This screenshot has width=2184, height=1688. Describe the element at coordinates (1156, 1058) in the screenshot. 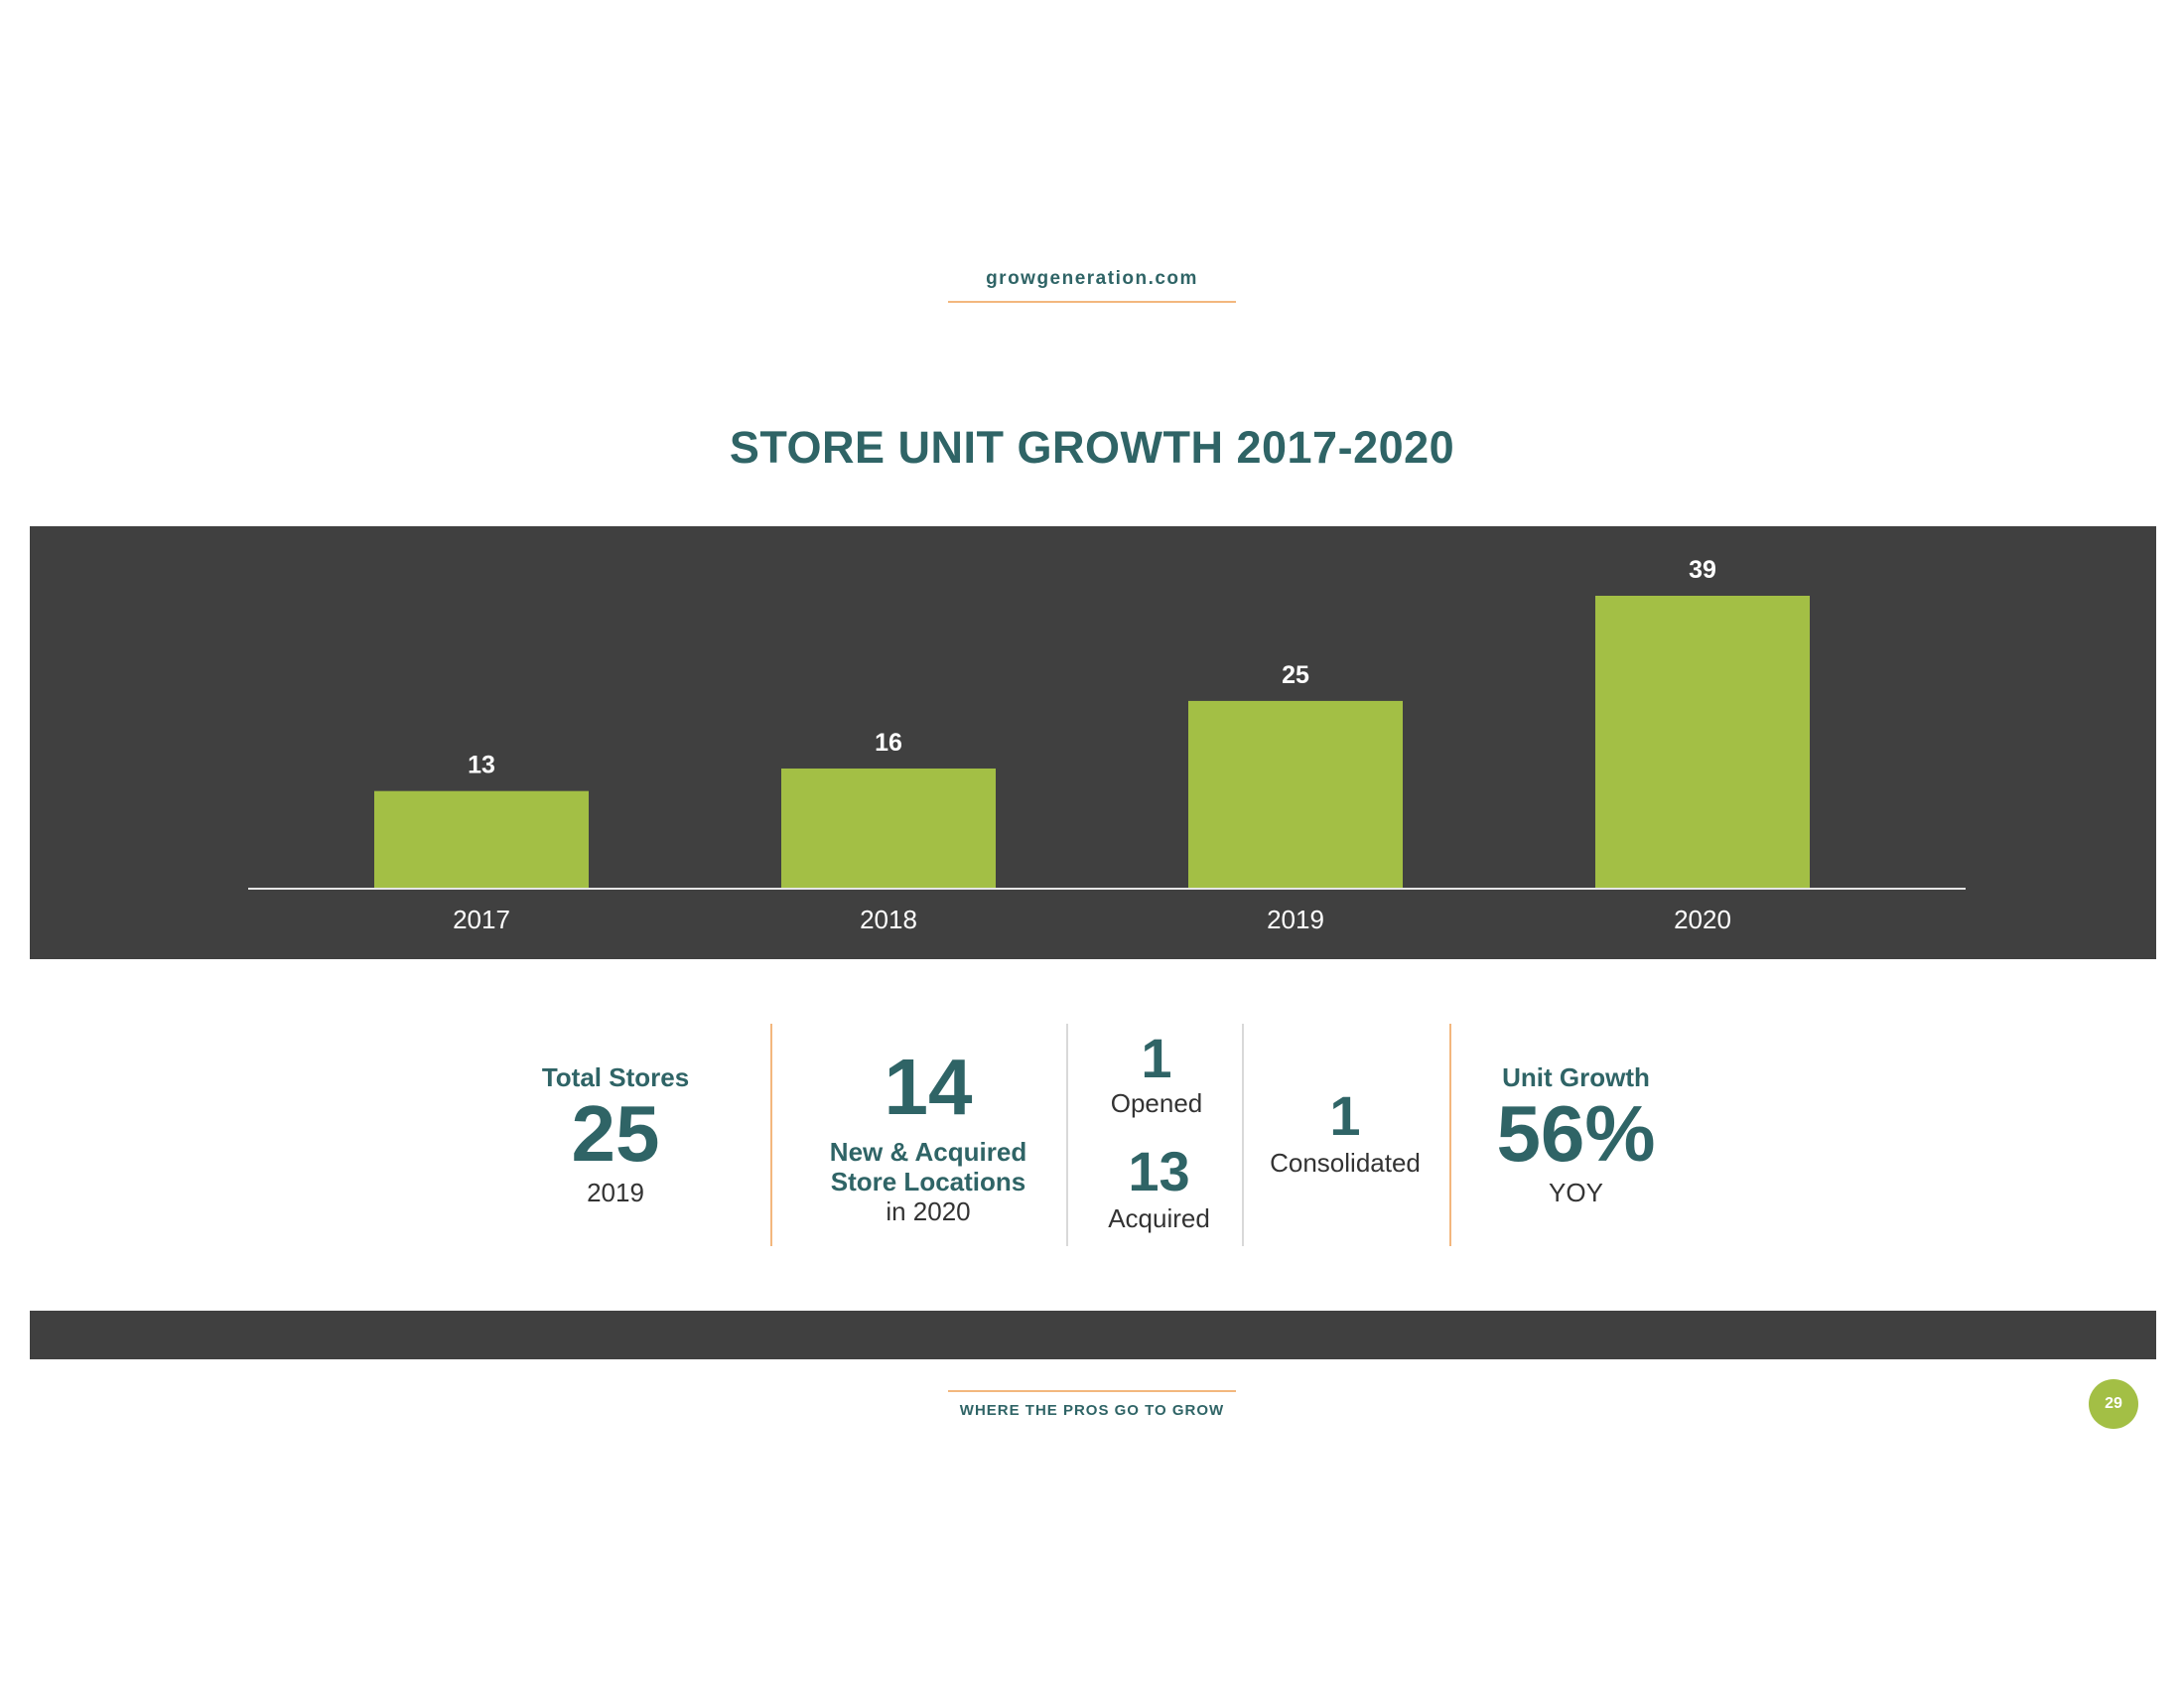

I see `opened-value: 1` at that location.